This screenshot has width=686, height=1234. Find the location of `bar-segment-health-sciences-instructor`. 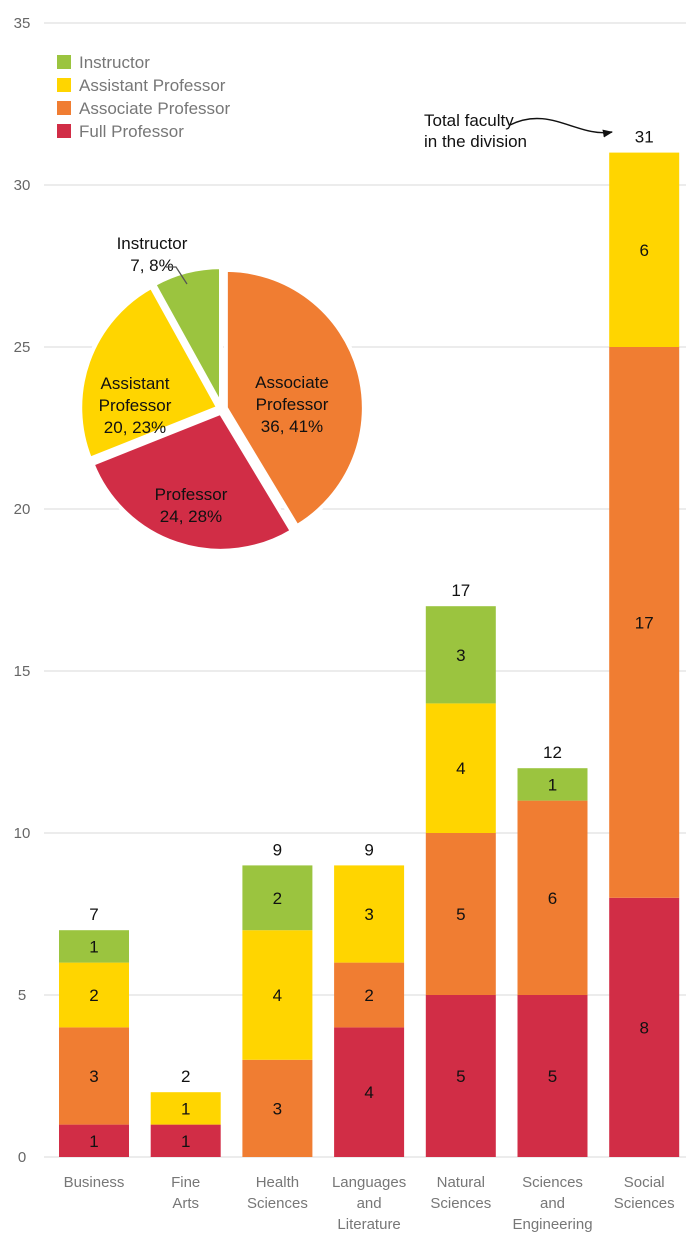

bar-segment-health-sciences-instructor is located at coordinates (277, 898).